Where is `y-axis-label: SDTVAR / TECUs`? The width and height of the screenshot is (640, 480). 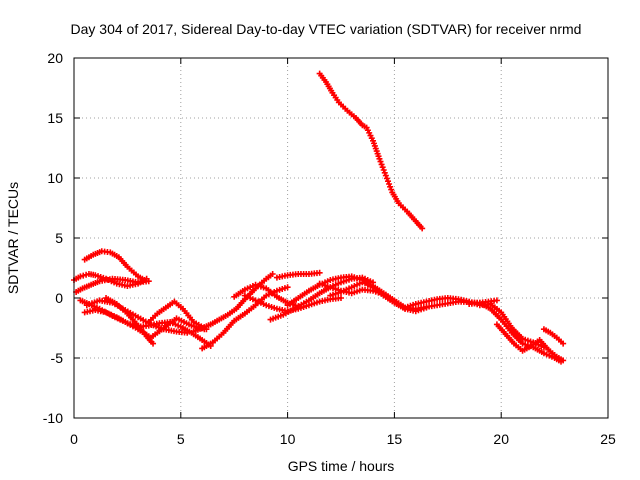
y-axis-label: SDTVAR / TECUs is located at coordinates (13, 238).